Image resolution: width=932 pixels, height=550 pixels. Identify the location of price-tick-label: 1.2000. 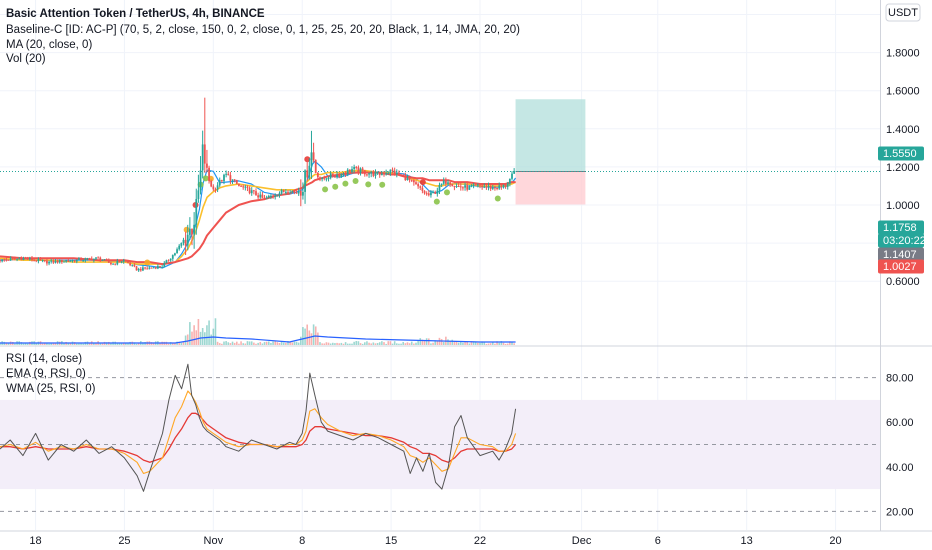
(903, 168).